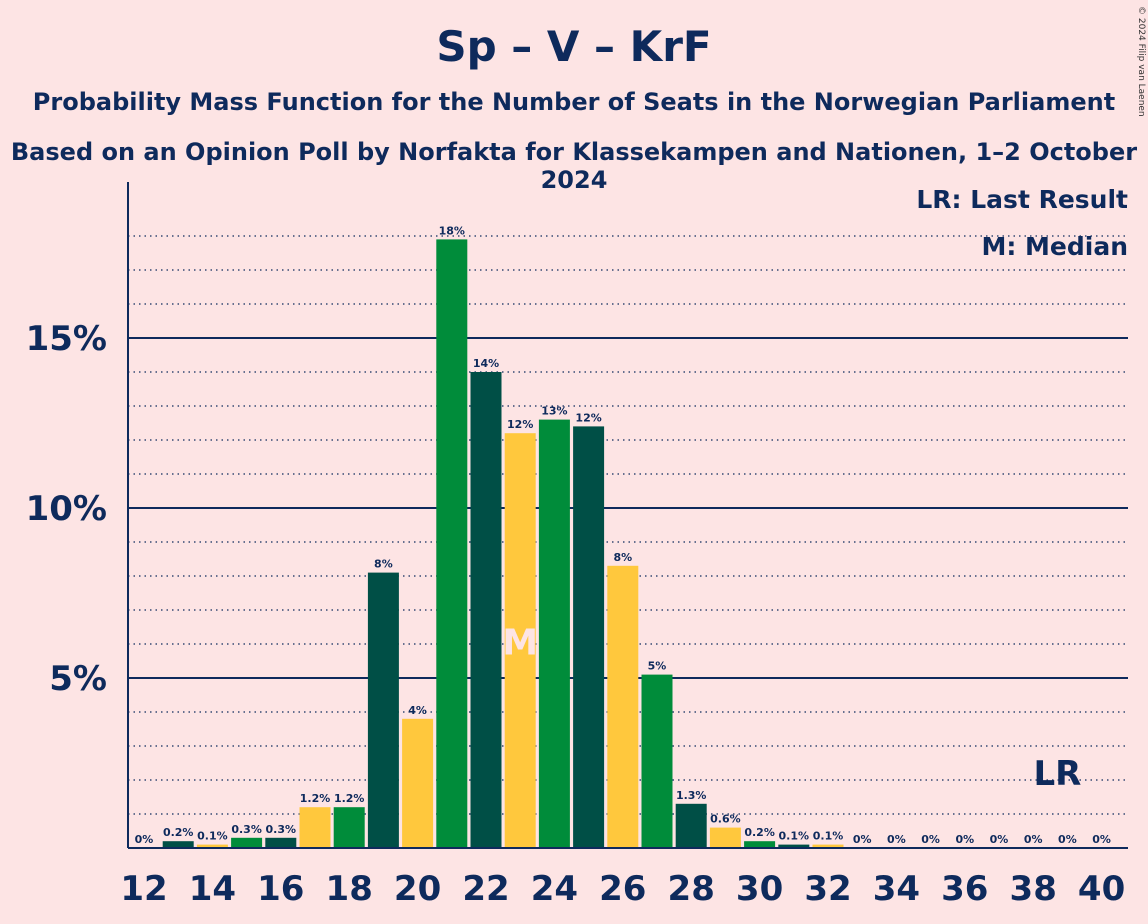 This screenshot has height=924, width=1148. I want to click on bar-value-label: 18%, so click(452, 230).